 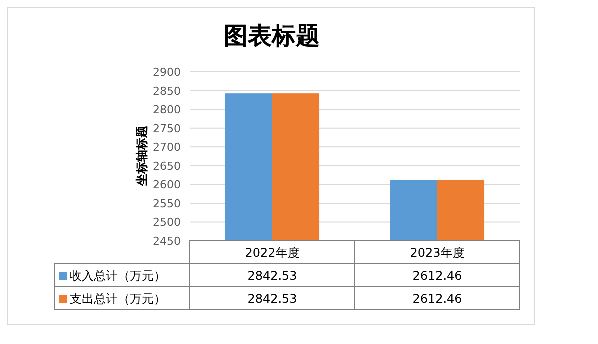 I want to click on y-tick-label: 2900, so click(x=167, y=72).